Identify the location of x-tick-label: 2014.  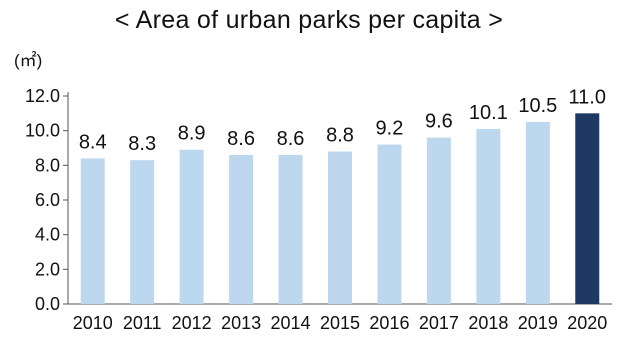
(291, 323).